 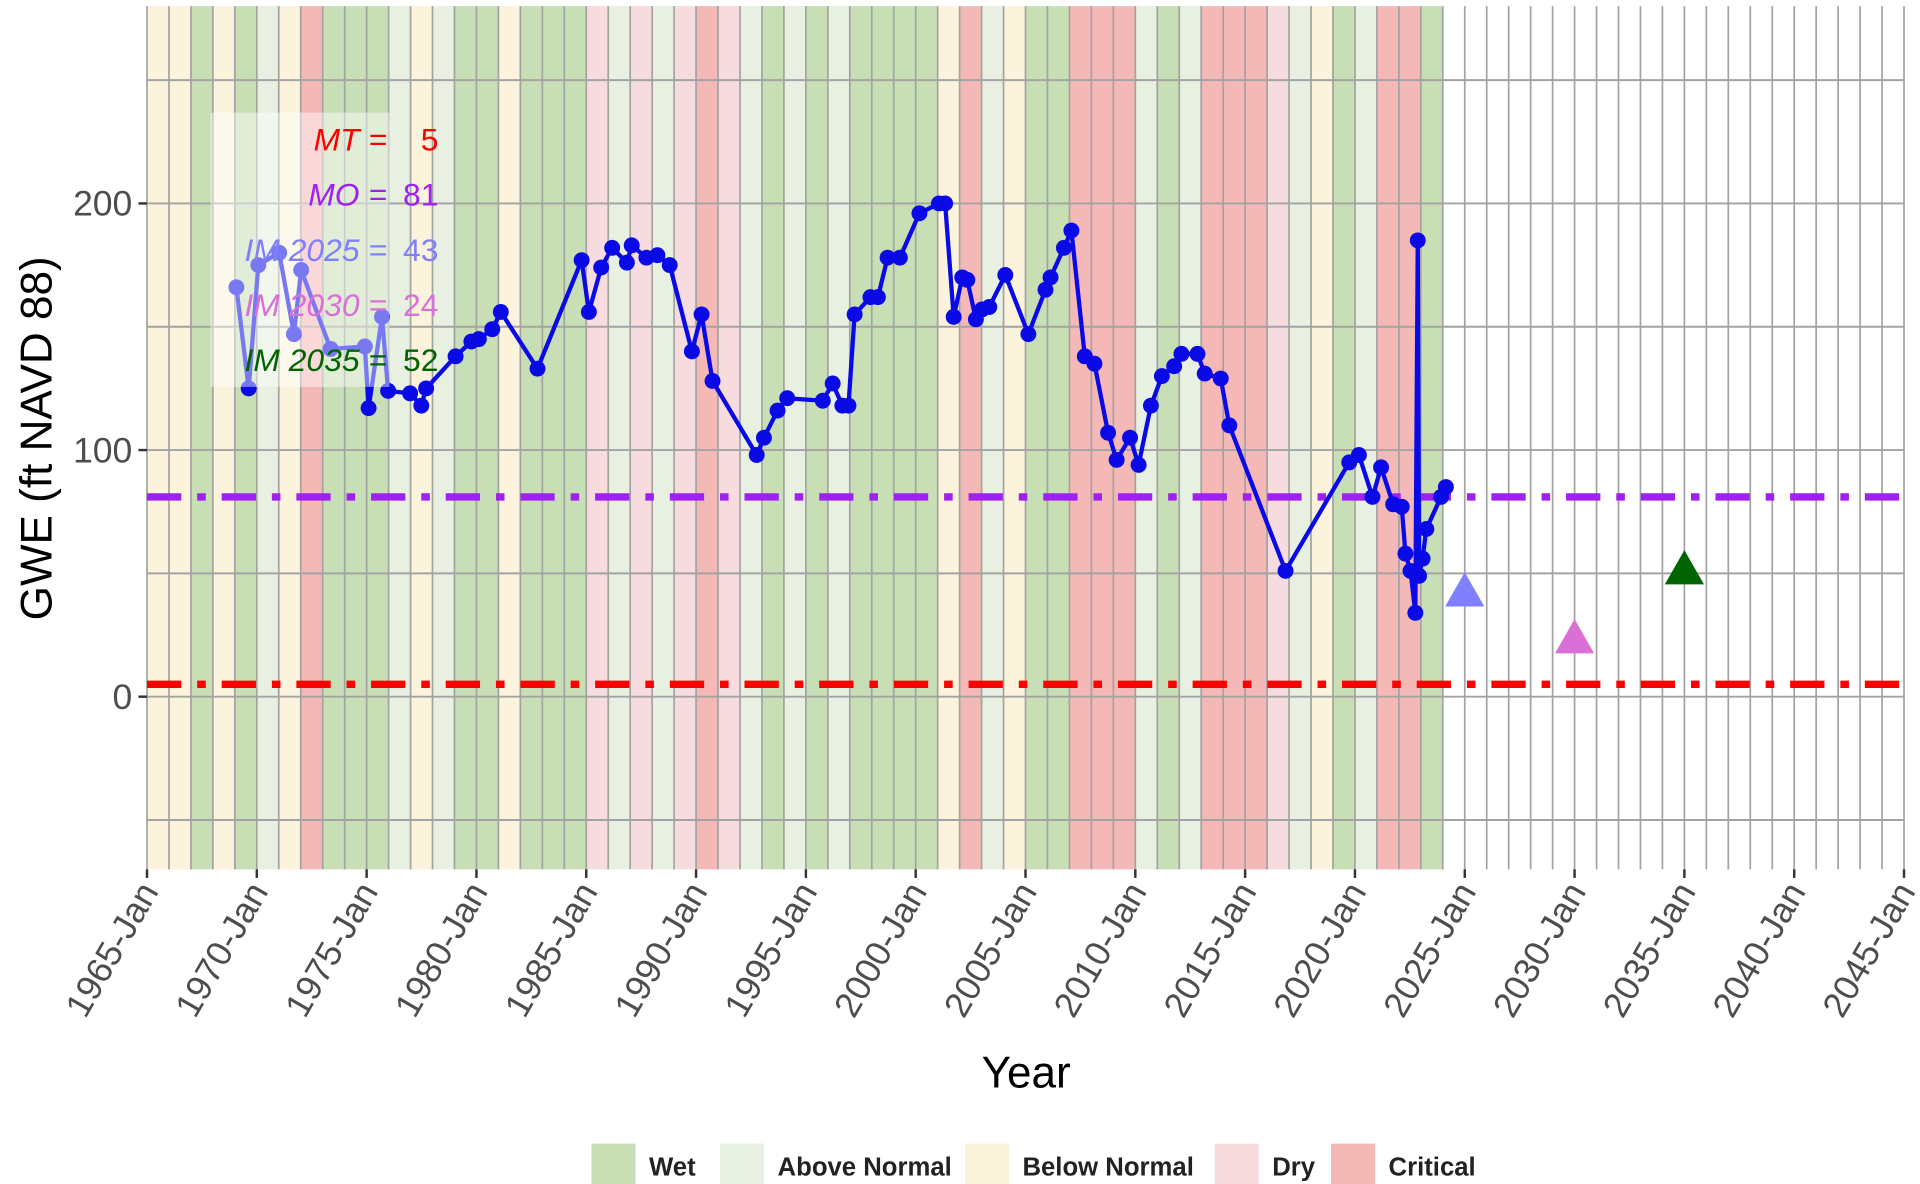 I want to click on legend-label: Critical, so click(x=1432, y=1167).